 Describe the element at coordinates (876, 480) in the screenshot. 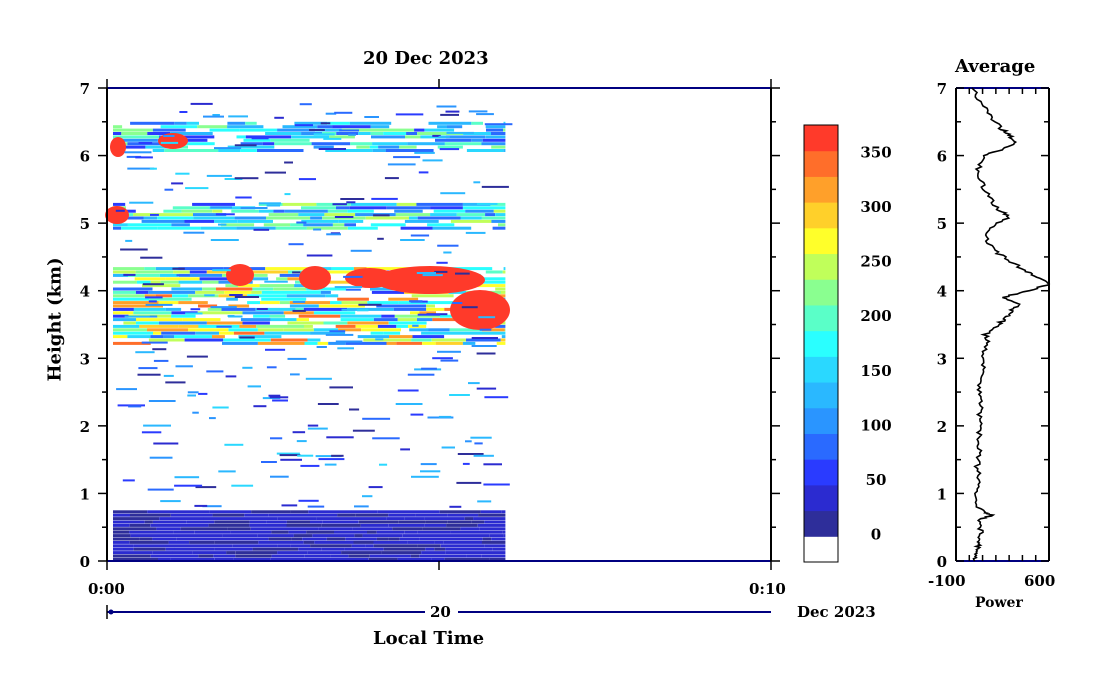

I see `colorbar-tick-label: 50` at that location.